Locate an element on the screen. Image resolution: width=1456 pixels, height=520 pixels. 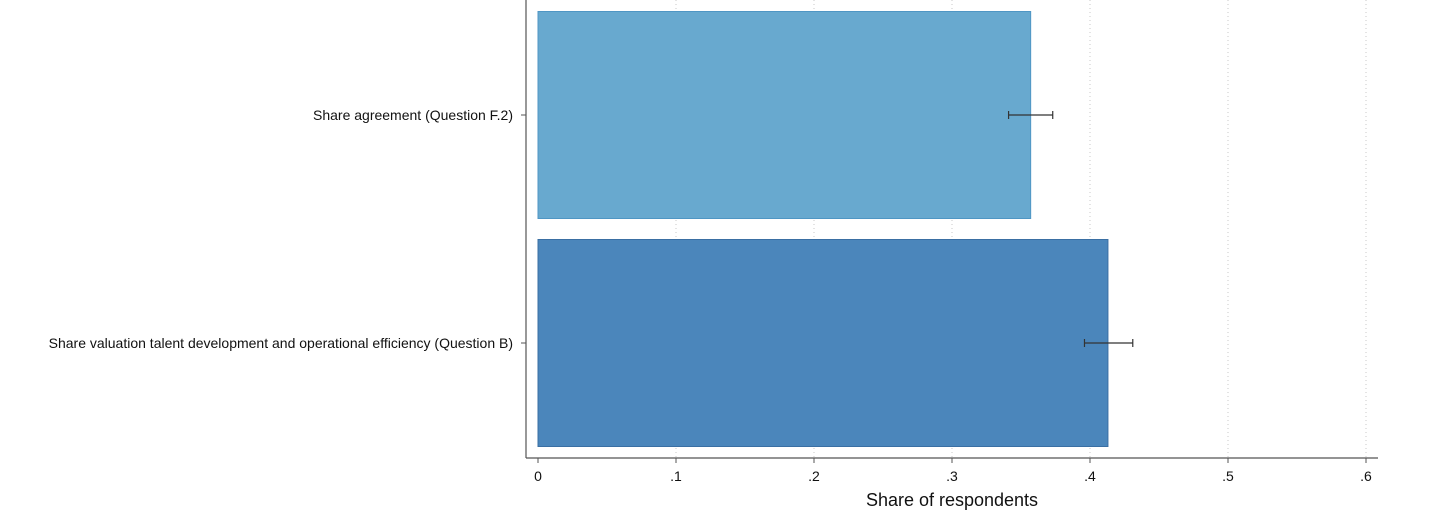
error-bars is located at coordinates (1070, 229).